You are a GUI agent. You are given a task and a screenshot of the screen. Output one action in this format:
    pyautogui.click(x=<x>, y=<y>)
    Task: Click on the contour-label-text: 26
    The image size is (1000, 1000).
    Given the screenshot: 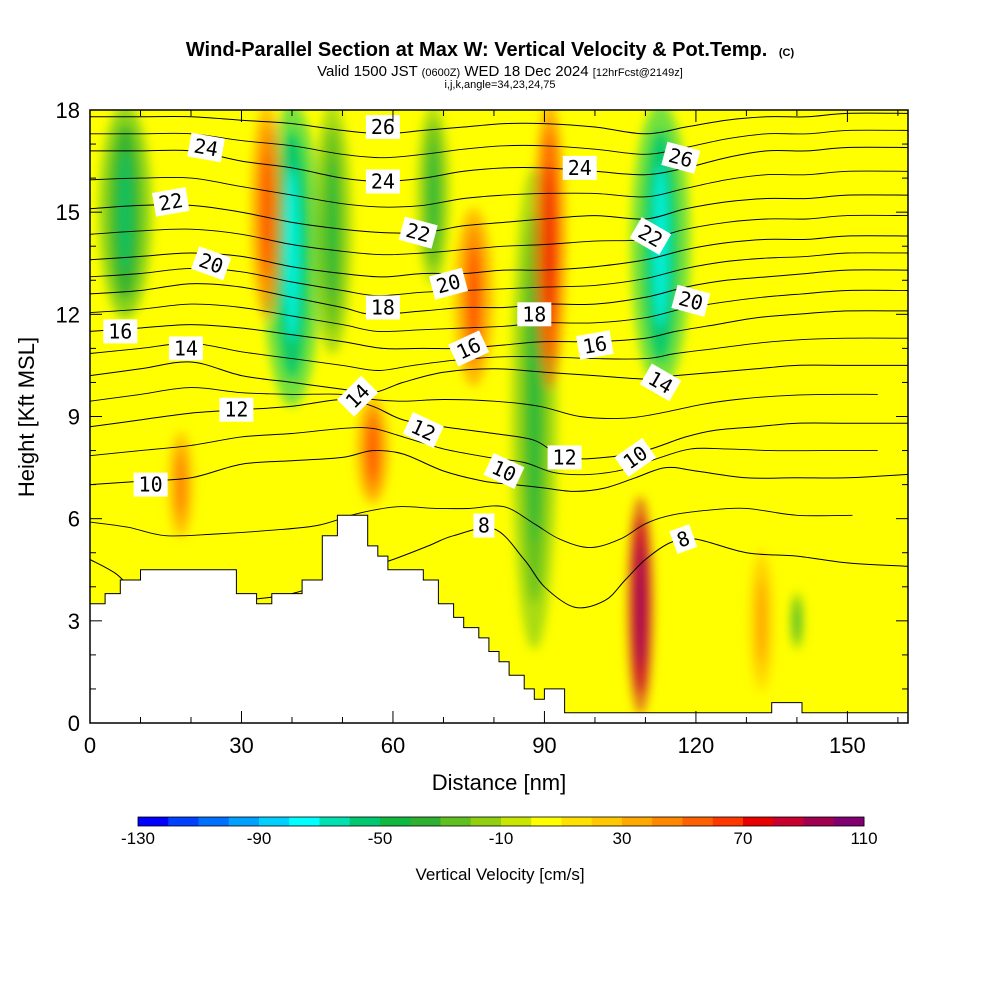 What is the action you would take?
    pyautogui.click(x=383, y=127)
    